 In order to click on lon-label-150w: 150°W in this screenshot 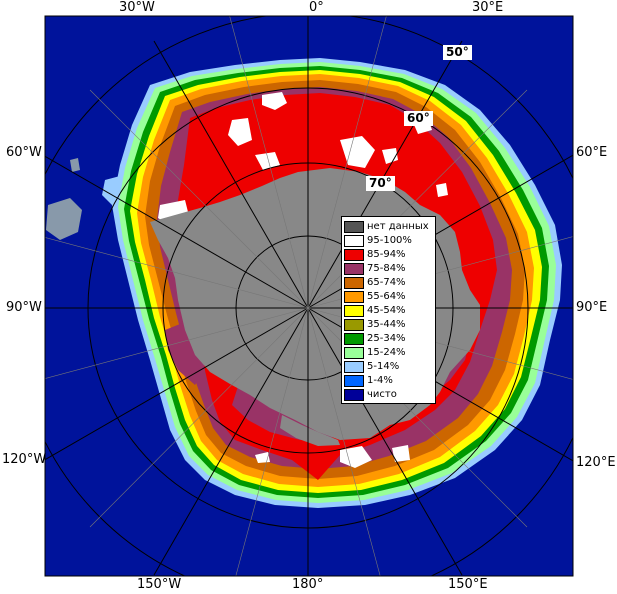, I will do `click(159, 584)`.